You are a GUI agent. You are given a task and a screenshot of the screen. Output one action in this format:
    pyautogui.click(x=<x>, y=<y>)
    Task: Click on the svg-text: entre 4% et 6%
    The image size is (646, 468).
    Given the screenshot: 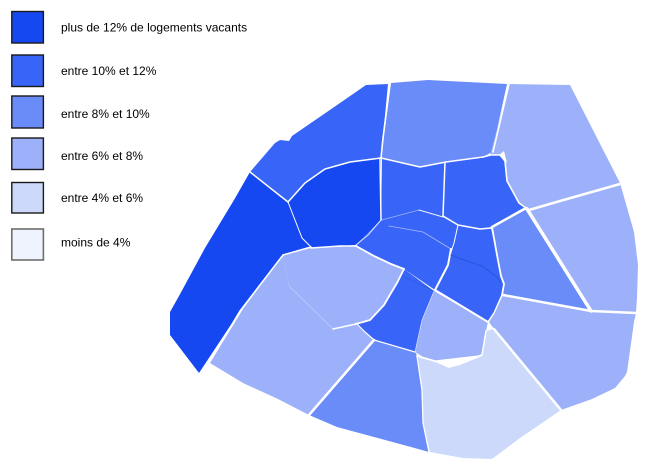 What is the action you would take?
    pyautogui.click(x=102, y=198)
    